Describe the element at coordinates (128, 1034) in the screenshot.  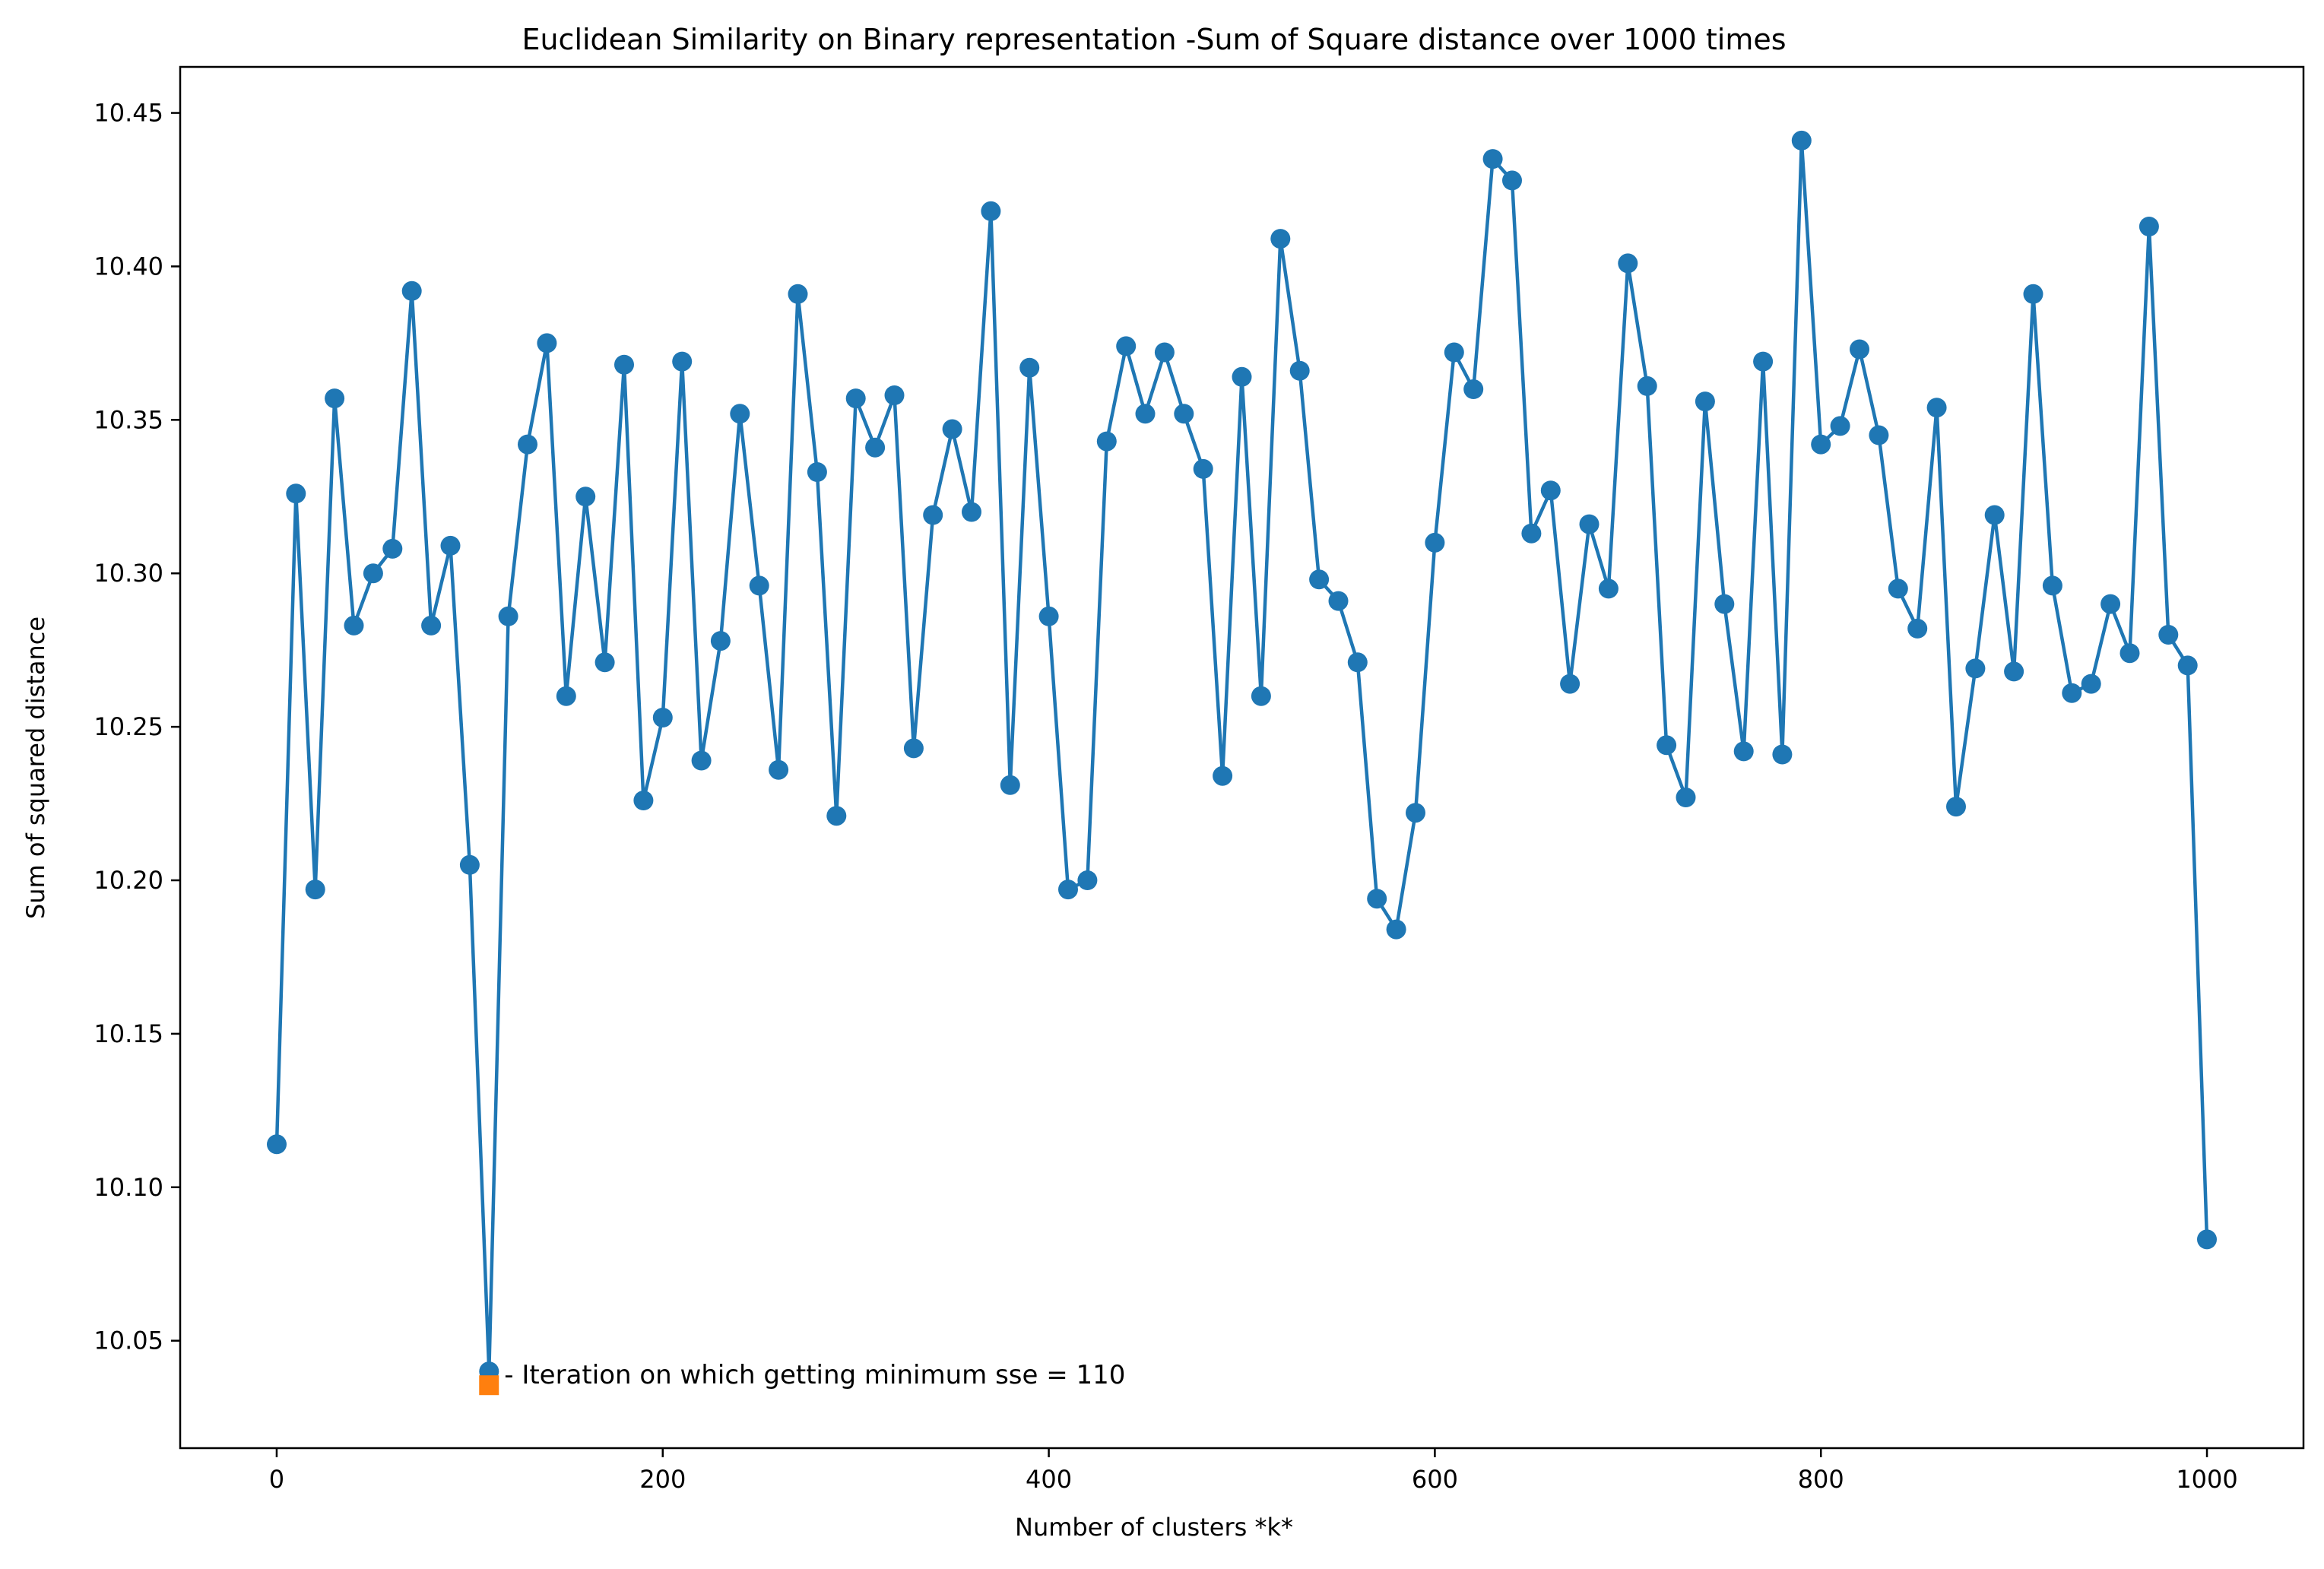
I see `y-tick-label: 10.15` at that location.